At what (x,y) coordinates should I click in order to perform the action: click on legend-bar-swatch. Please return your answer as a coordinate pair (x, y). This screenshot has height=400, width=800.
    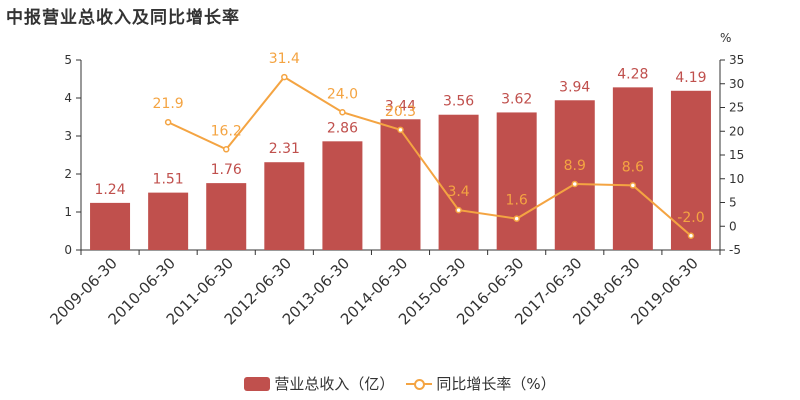
    Looking at the image, I should click on (257, 383).